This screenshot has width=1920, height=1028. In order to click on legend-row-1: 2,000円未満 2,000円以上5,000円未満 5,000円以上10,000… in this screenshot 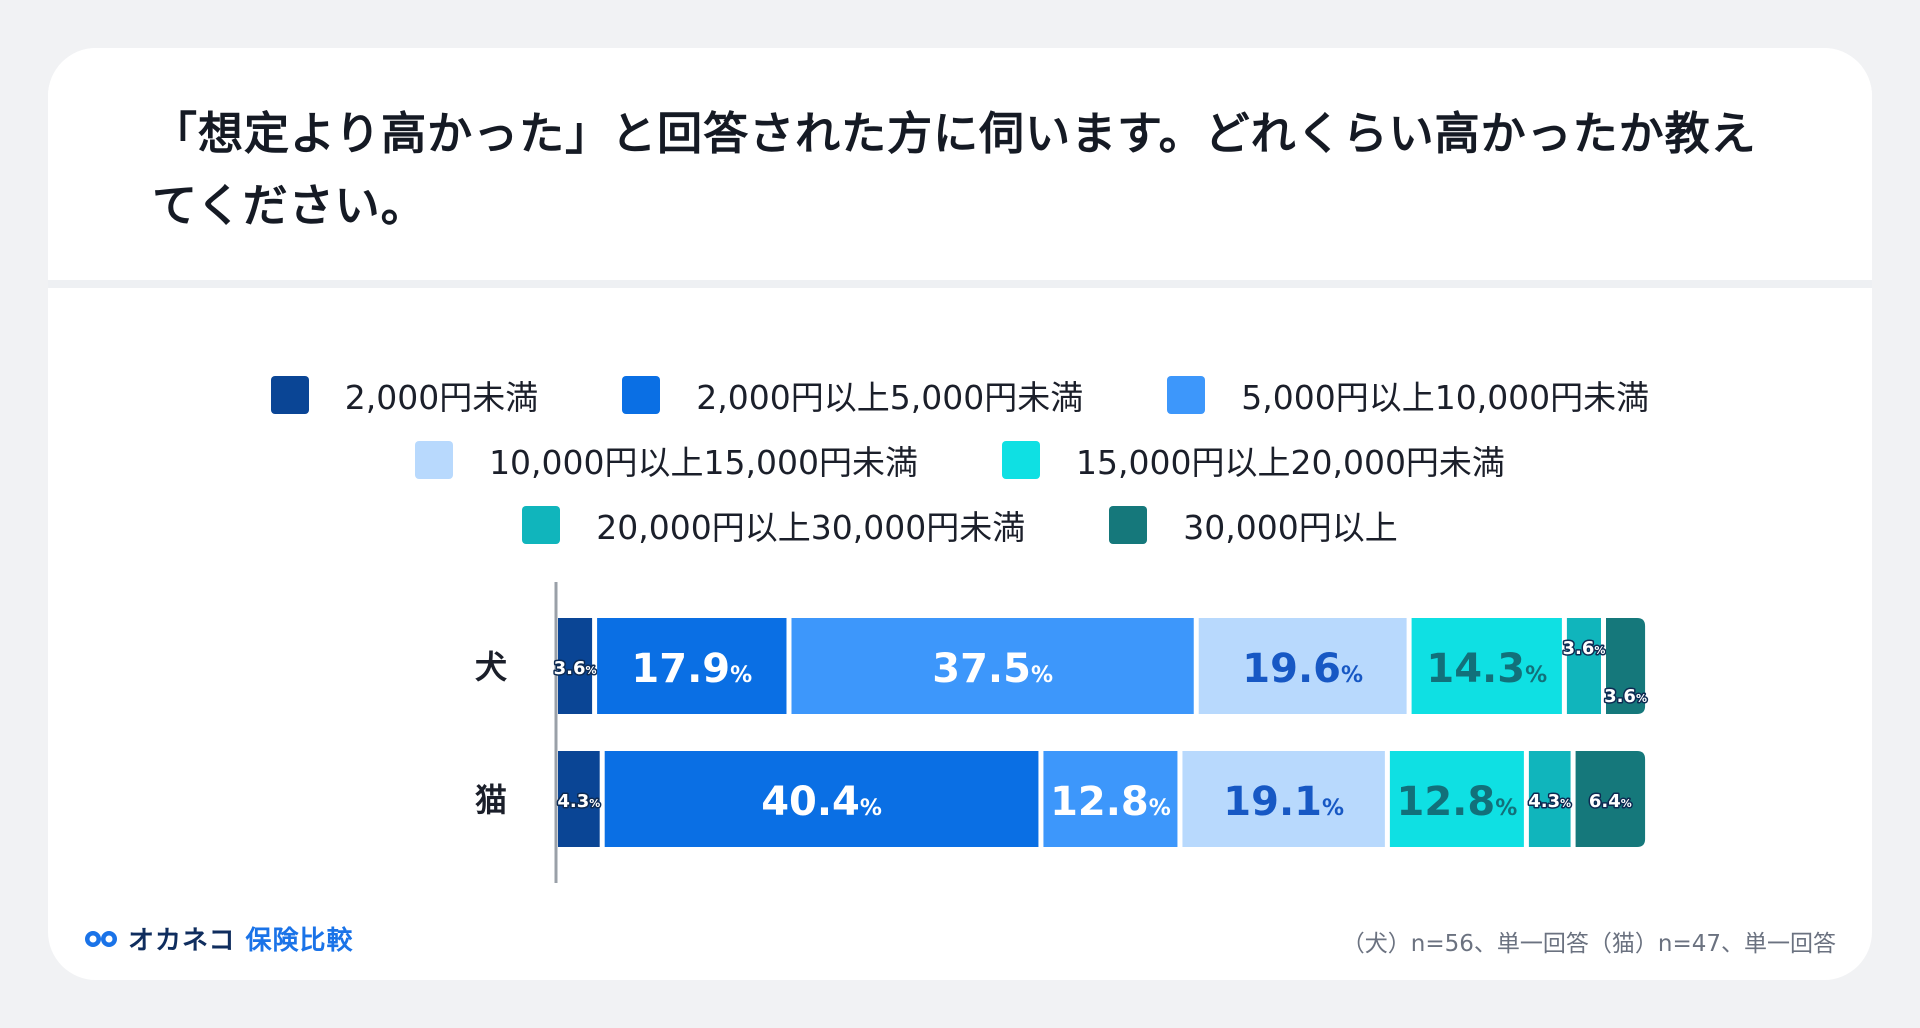, I will do `click(960, 395)`.